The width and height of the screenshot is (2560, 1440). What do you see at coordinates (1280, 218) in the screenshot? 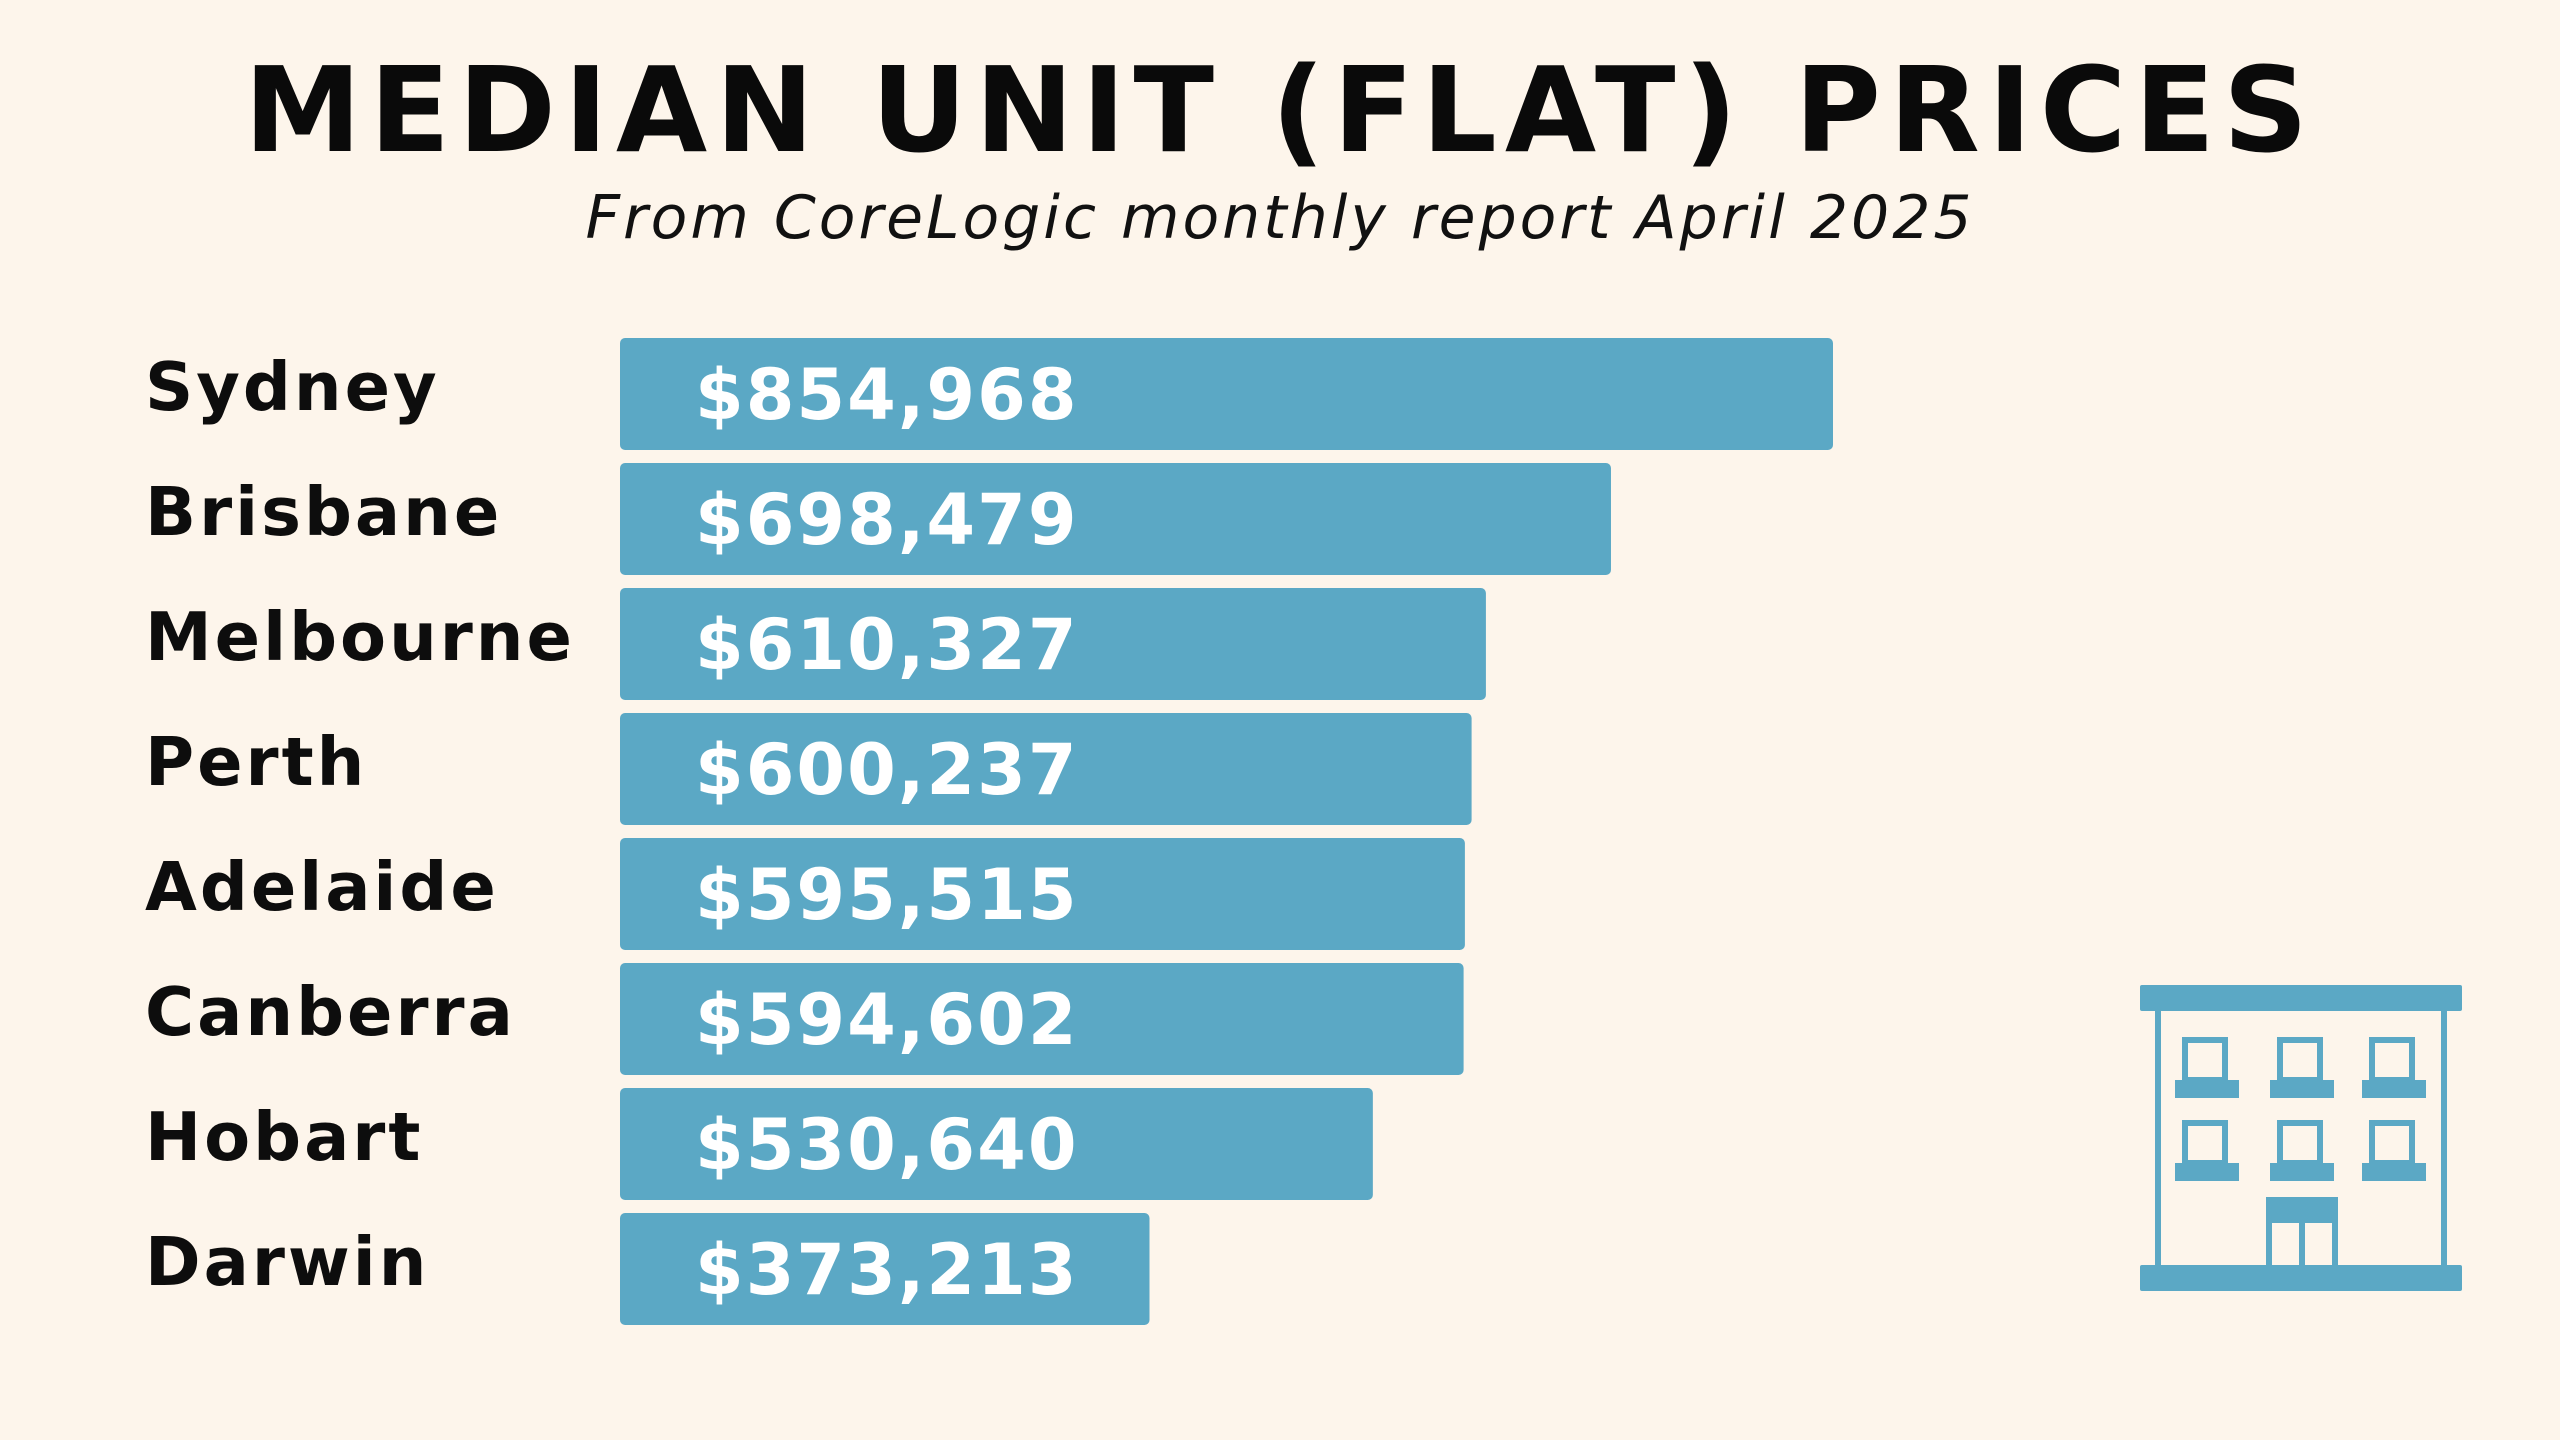
I see `chart-subtitle: From CoreLogic monthly report April 2025` at bounding box center [1280, 218].